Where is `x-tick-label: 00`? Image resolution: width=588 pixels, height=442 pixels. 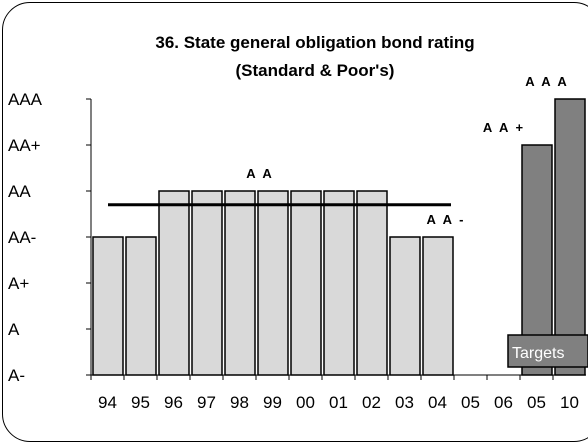 x-tick-label: 00 is located at coordinates (305, 402).